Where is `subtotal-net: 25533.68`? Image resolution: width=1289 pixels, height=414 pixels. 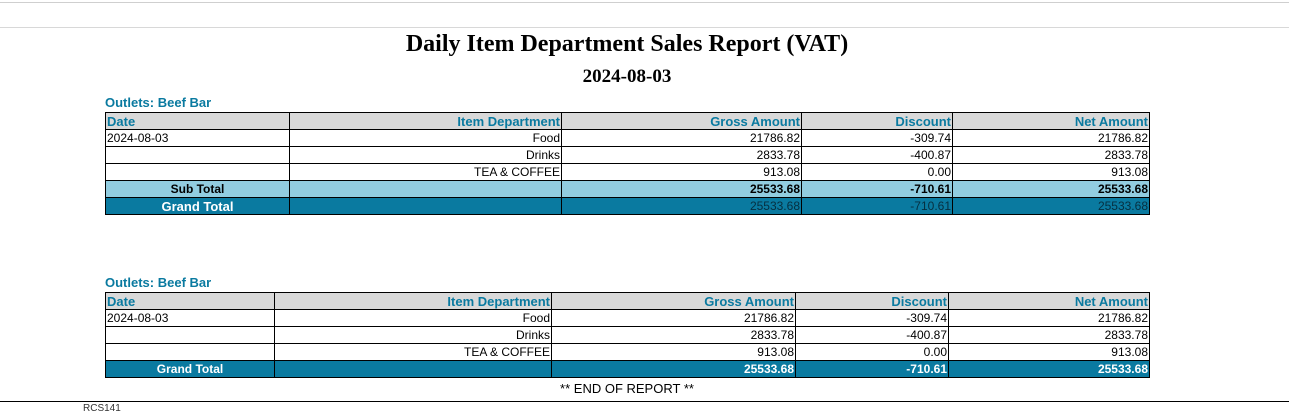
subtotal-net: 25533.68 is located at coordinates (1051, 189).